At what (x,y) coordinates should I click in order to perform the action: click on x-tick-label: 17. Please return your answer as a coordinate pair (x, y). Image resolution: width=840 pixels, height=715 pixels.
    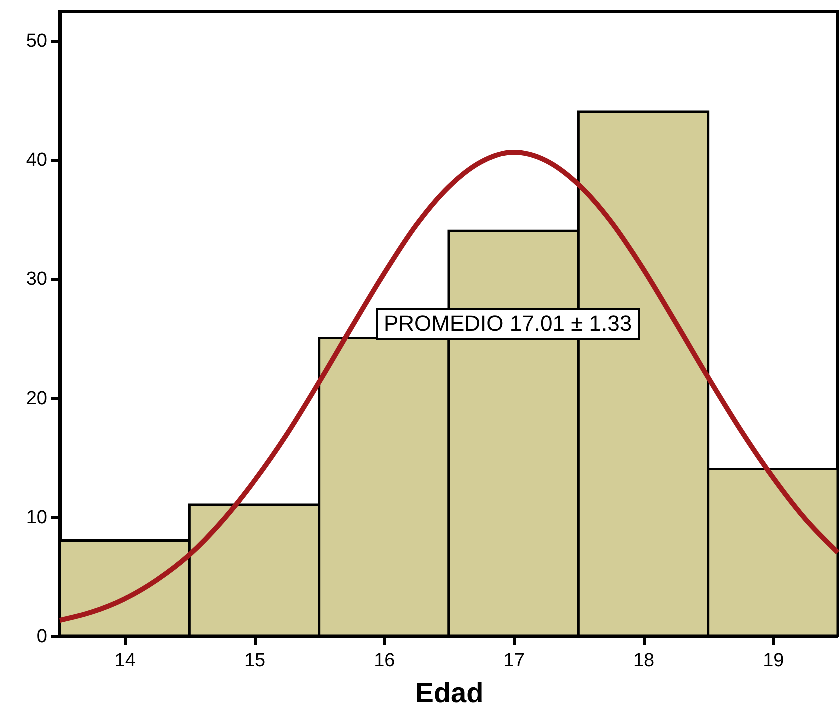
    Looking at the image, I should click on (514, 661).